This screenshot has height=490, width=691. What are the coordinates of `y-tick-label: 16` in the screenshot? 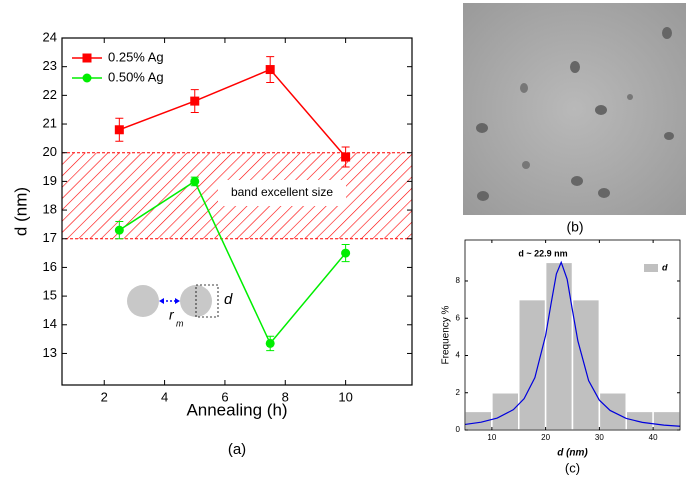 It's located at (50, 266).